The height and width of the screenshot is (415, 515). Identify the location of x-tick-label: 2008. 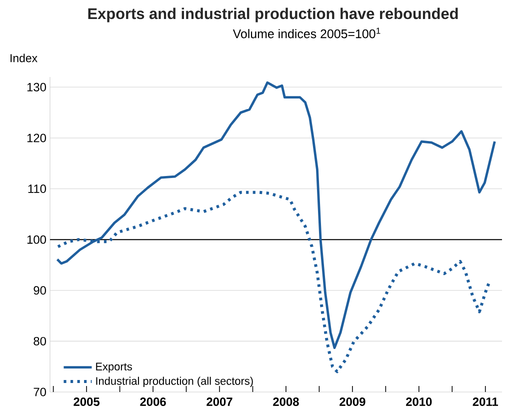
(286, 402).